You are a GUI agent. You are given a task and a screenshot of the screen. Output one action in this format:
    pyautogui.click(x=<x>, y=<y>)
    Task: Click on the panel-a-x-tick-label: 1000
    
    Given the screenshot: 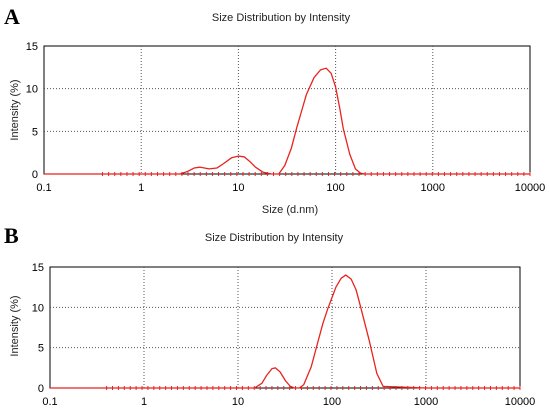 What is the action you would take?
    pyautogui.click(x=433, y=188)
    